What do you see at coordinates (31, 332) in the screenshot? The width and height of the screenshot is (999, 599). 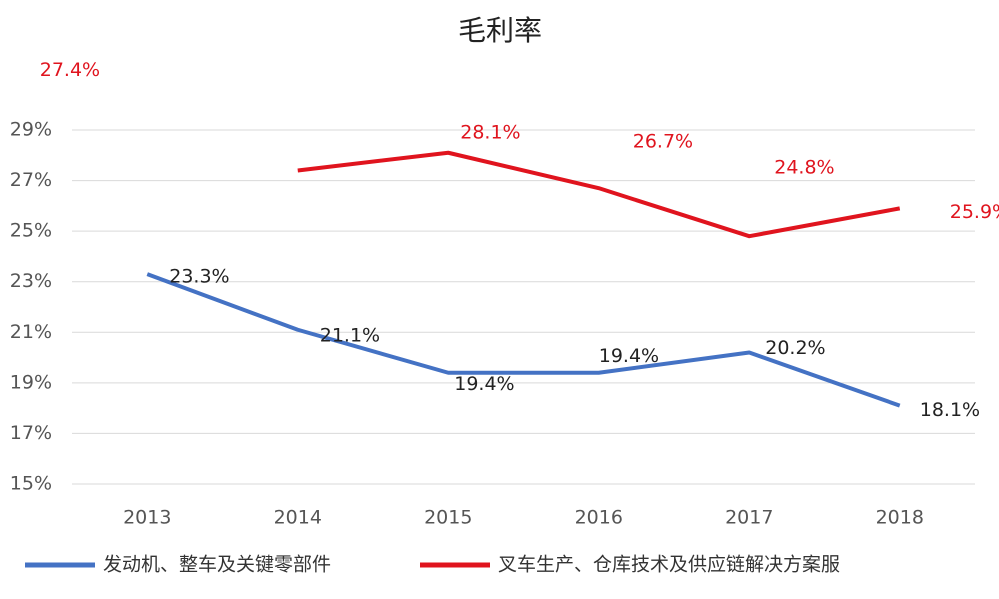 I see `y-tick-label: 21%` at bounding box center [31, 332].